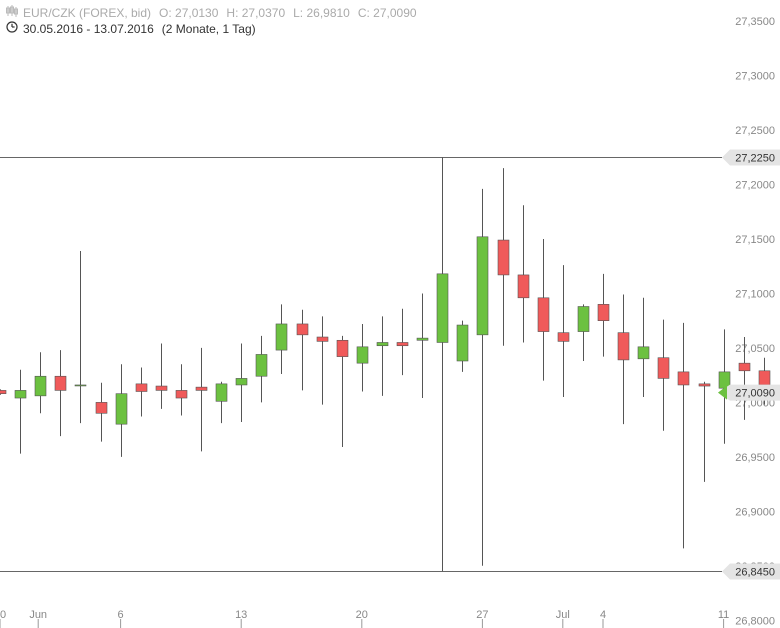 The width and height of the screenshot is (780, 628). Describe the element at coordinates (603, 615) in the screenshot. I see `x-tick-label: 4` at that location.